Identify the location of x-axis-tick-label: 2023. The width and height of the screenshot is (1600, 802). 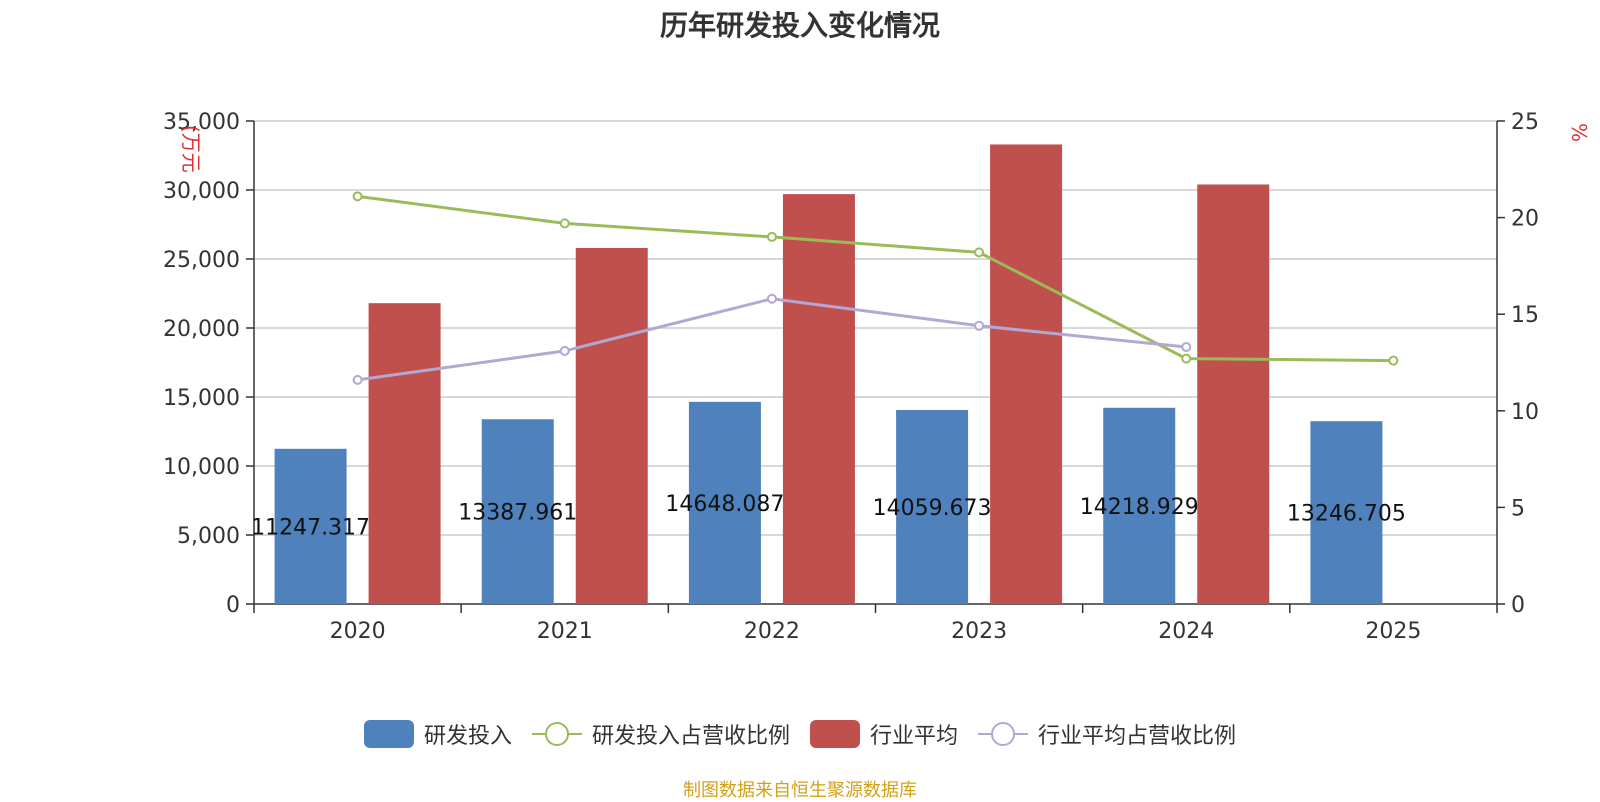
(979, 631).